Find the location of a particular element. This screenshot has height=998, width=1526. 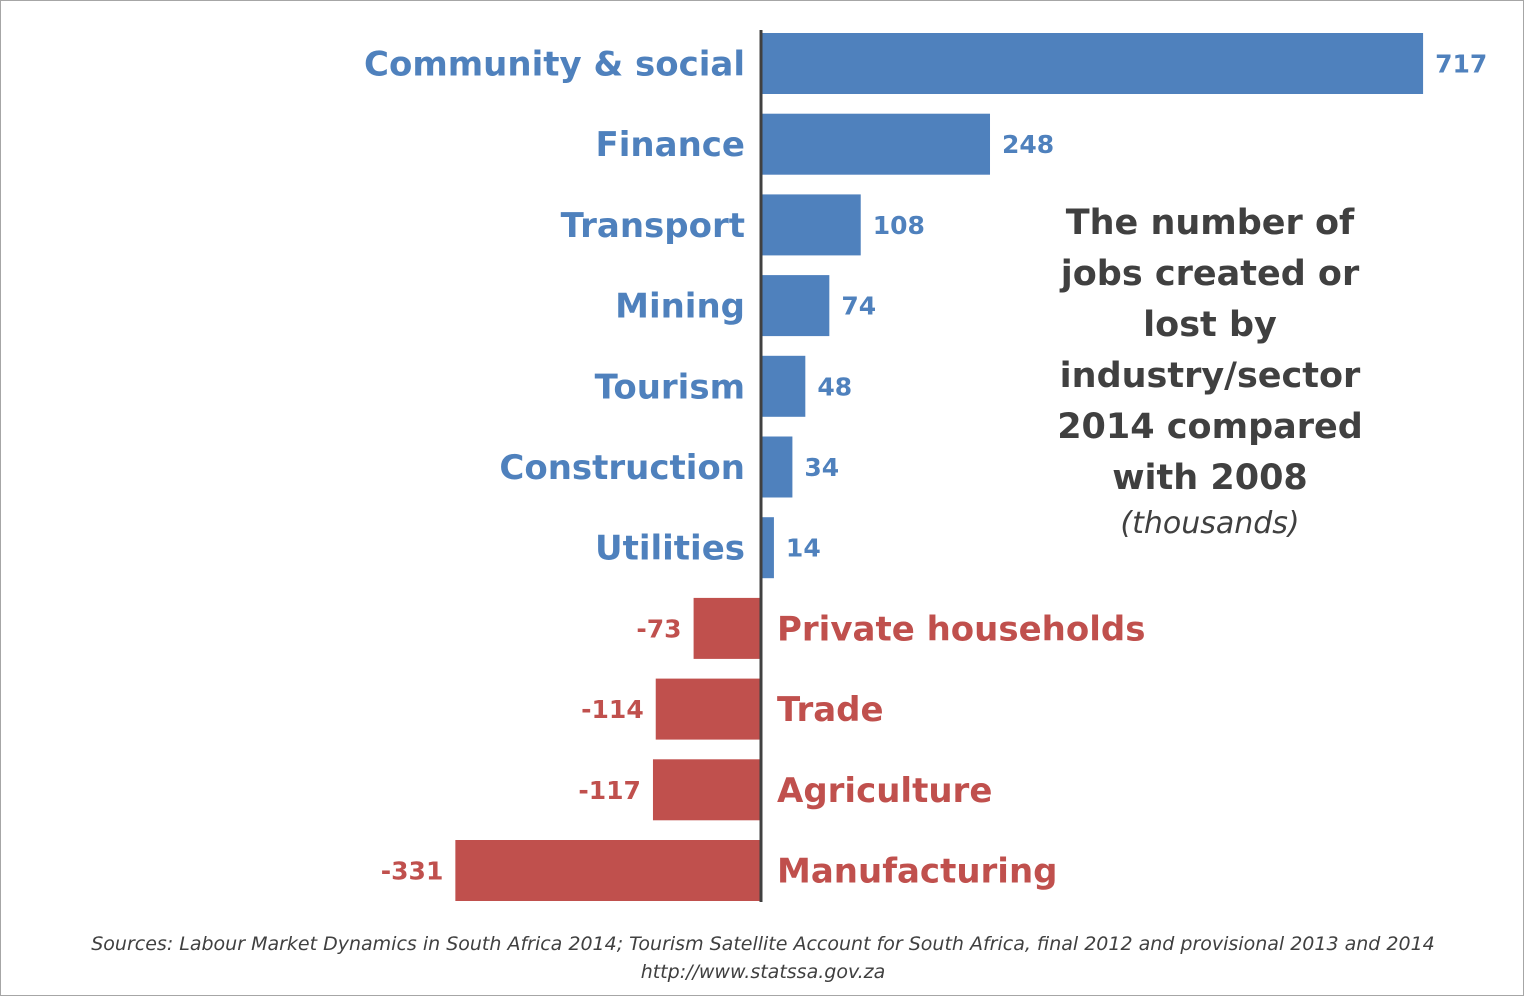

bar-manufacturing is located at coordinates (608, 870).